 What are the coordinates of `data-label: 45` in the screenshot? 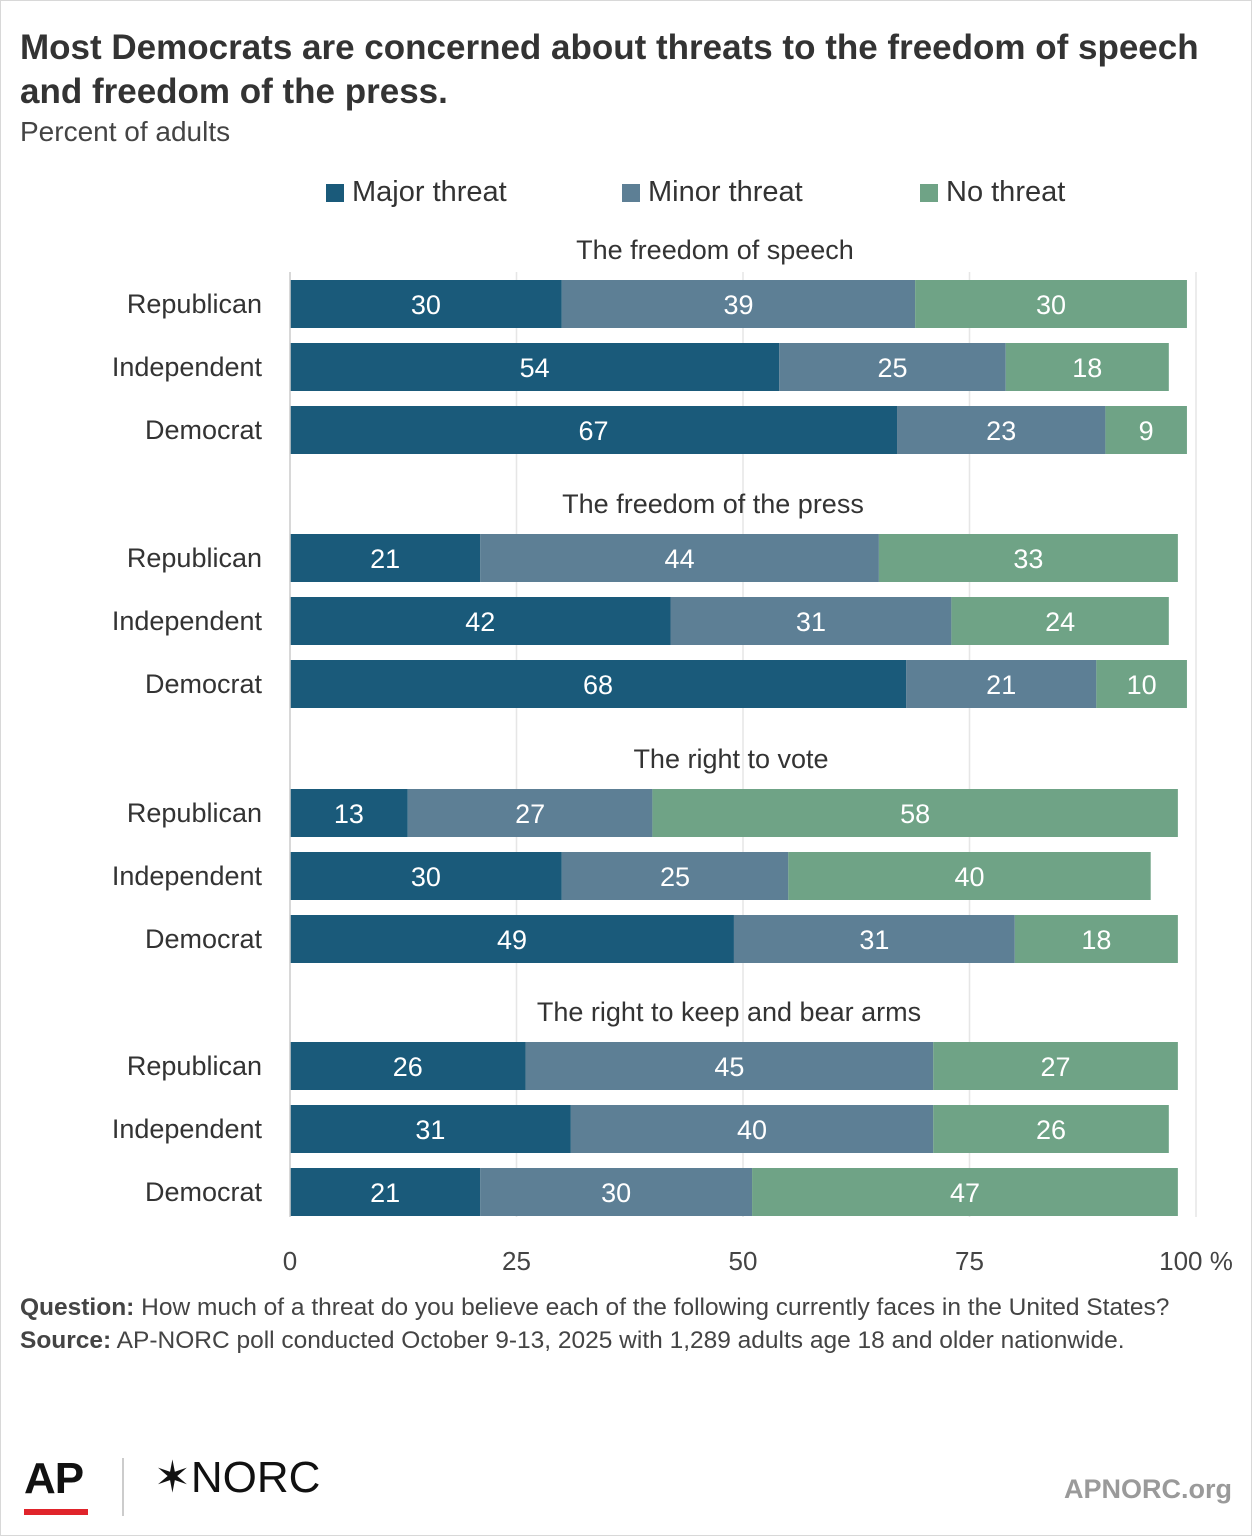 It's located at (729, 1067).